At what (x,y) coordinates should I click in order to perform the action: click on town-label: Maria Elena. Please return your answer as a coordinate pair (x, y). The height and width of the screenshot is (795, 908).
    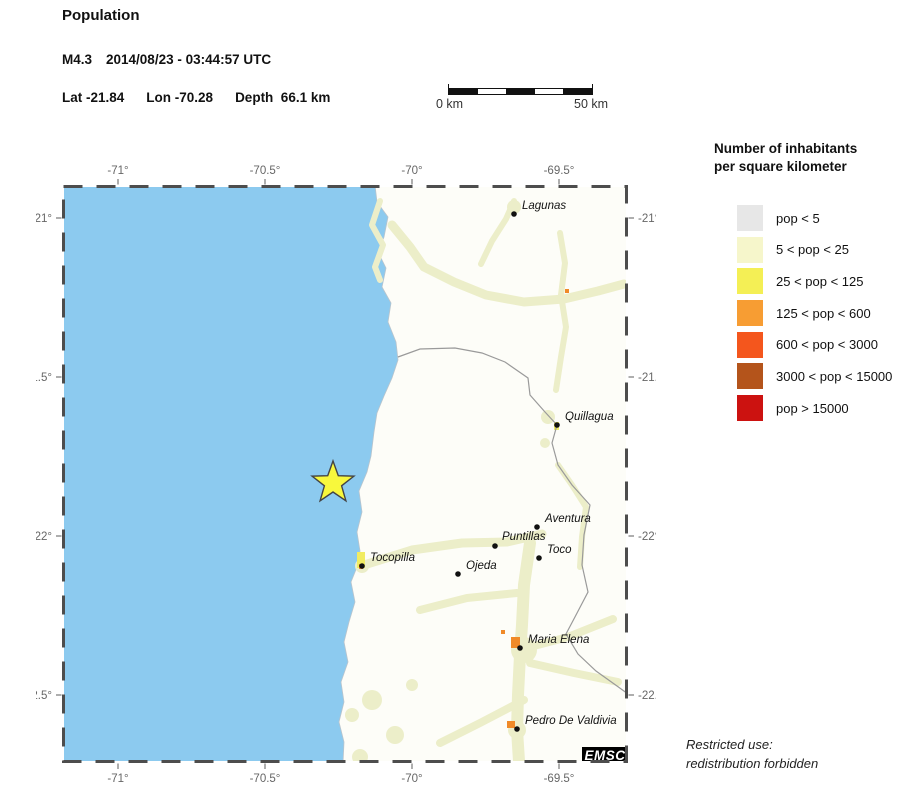
    Looking at the image, I should click on (558, 640).